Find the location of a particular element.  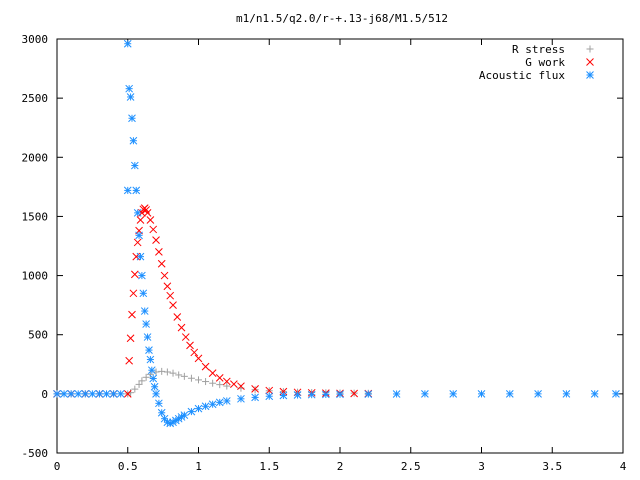

x-tick-label: 2.5 is located at coordinates (411, 466).